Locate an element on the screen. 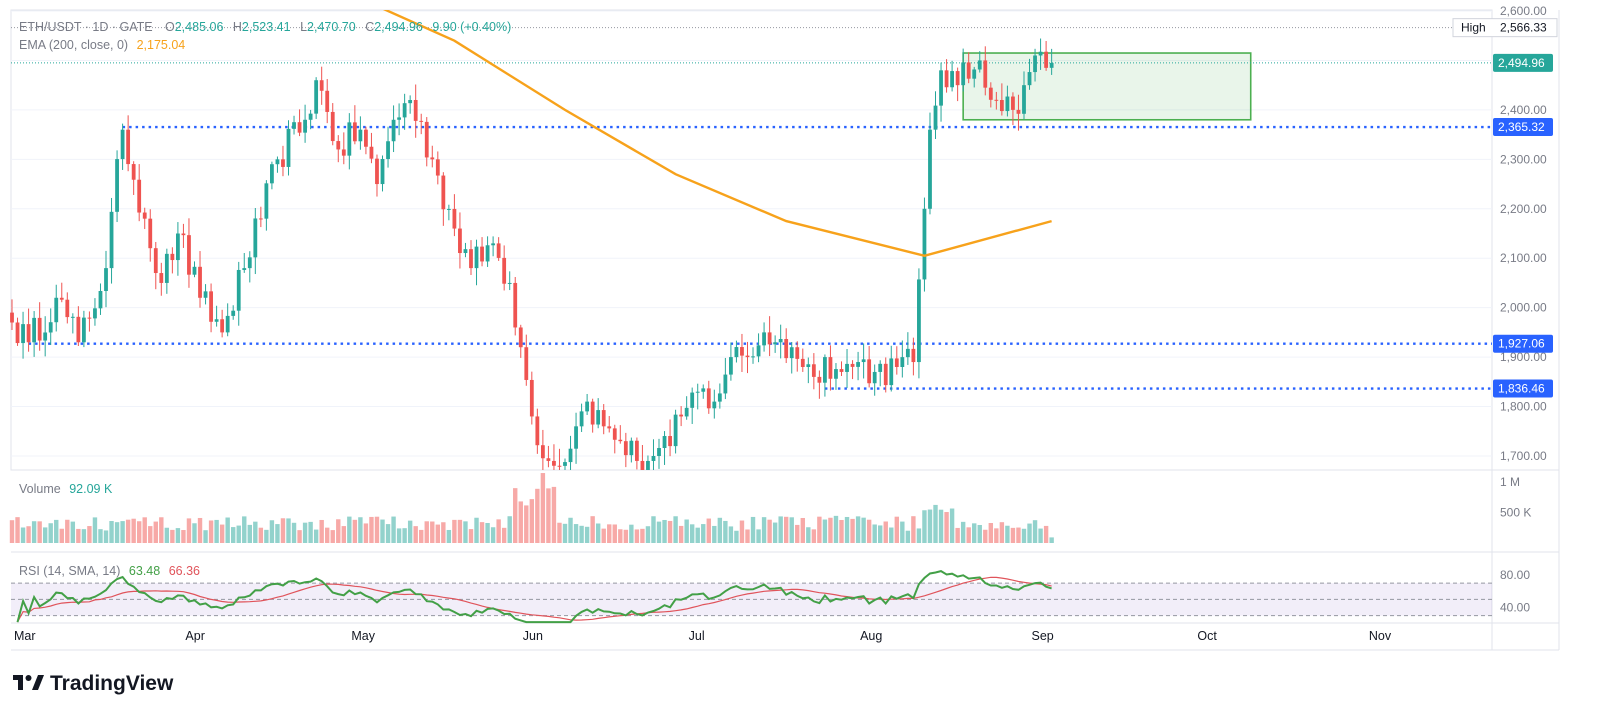  volume-label-text: Volume 92.09 K is located at coordinates (66, 489).